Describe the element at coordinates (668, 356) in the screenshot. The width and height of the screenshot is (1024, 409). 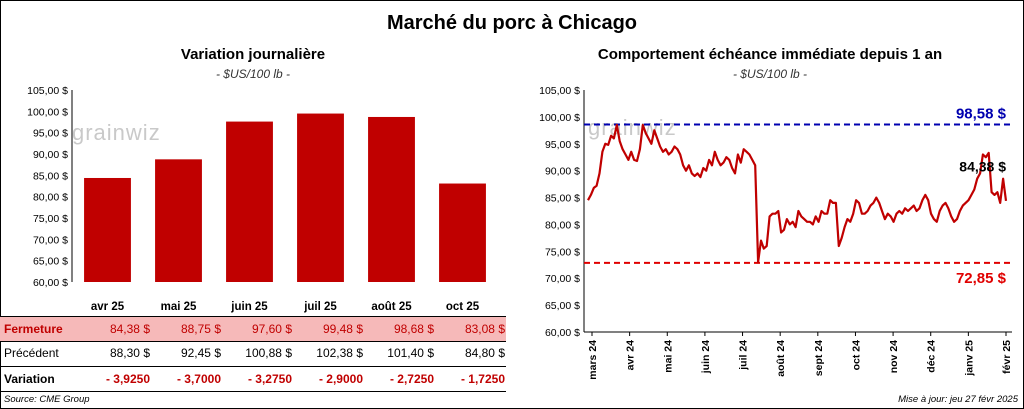
I see `x-tick-label: mai 24` at that location.